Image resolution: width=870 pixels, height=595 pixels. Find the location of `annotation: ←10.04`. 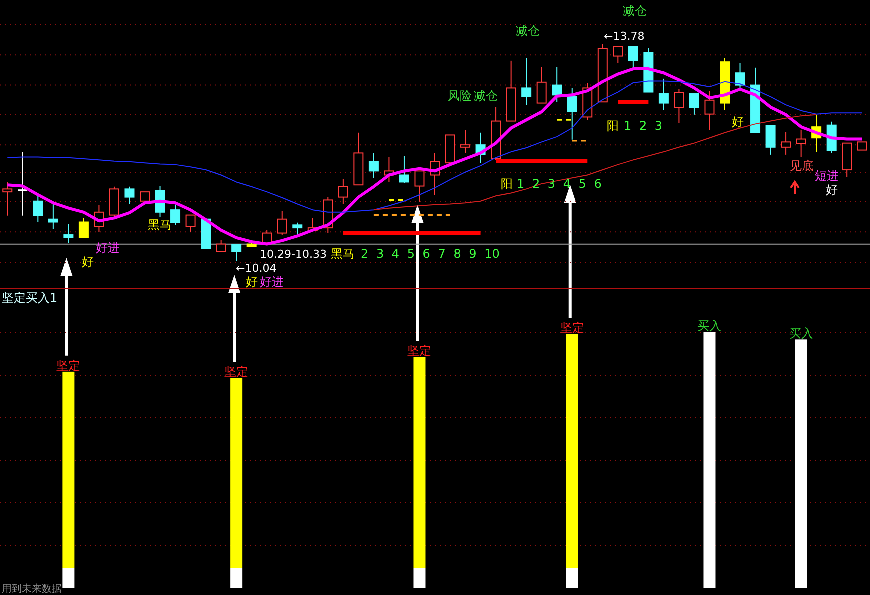

annotation: ←10.04 is located at coordinates (256, 268).